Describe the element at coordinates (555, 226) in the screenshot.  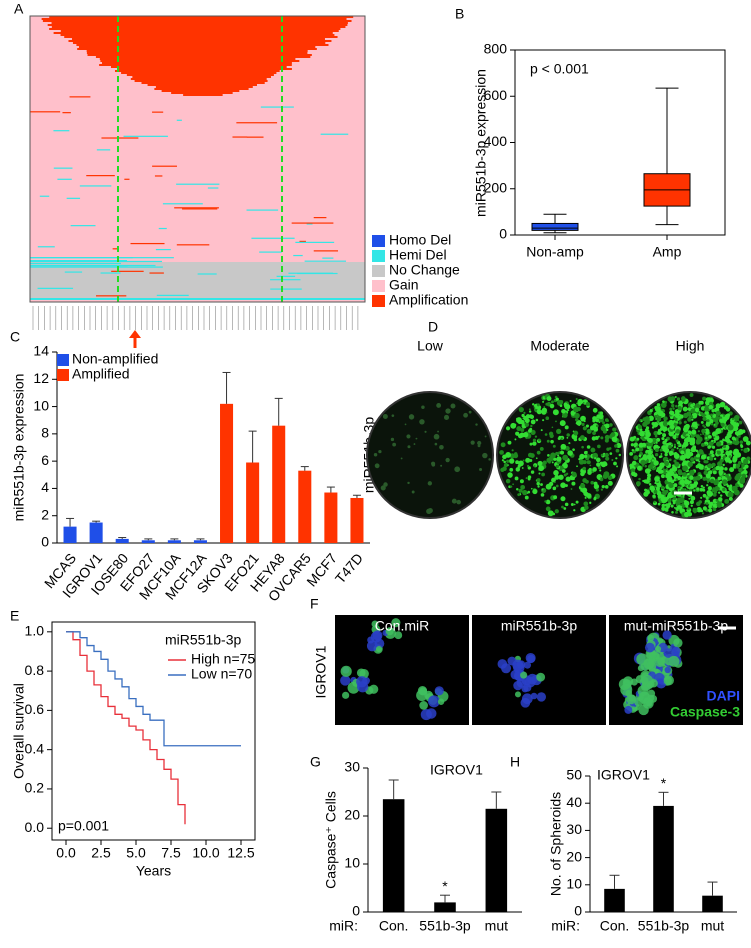
I see `box` at that location.